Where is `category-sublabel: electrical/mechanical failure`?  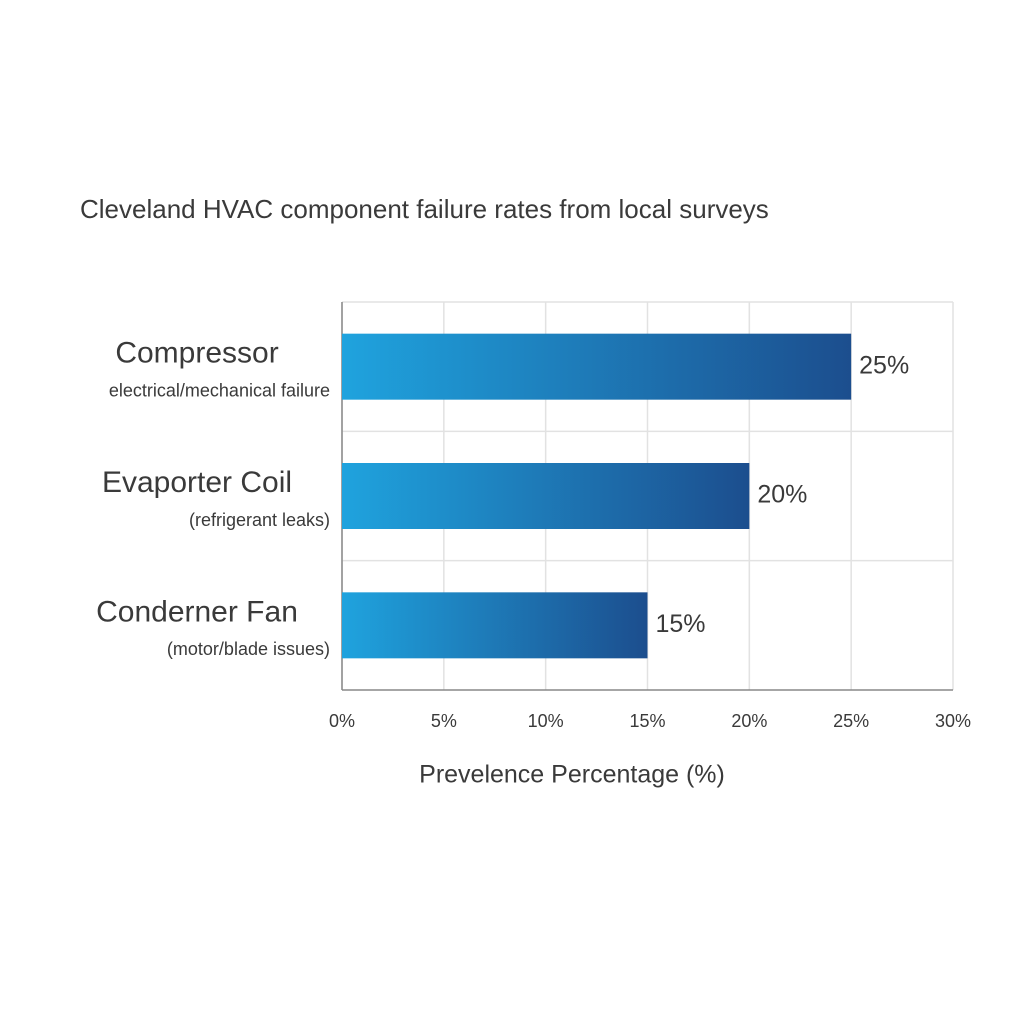 category-sublabel: electrical/mechanical failure is located at coordinates (219, 390).